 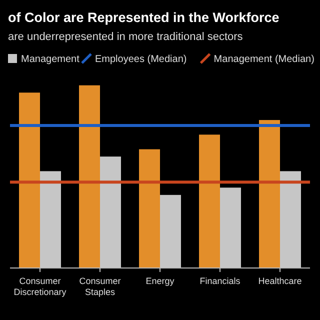 What do you see at coordinates (264, 59) in the screenshot?
I see `legend-label: Management (Median)` at bounding box center [264, 59].